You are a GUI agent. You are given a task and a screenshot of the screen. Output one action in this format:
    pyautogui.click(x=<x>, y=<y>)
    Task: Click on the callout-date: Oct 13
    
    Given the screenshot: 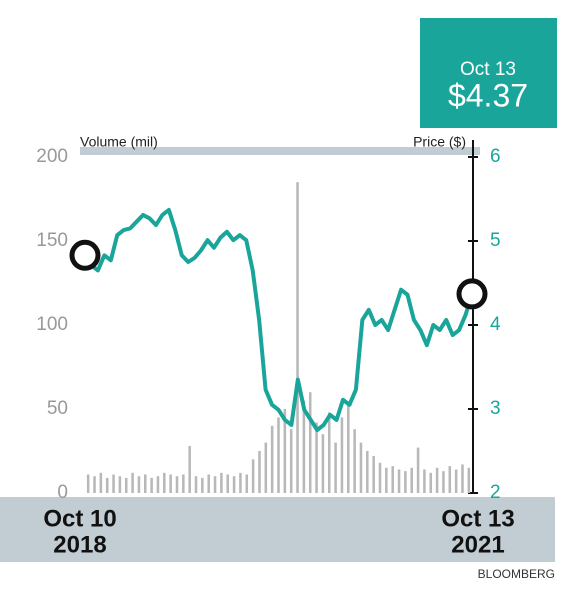 What is the action you would take?
    pyautogui.click(x=488, y=69)
    